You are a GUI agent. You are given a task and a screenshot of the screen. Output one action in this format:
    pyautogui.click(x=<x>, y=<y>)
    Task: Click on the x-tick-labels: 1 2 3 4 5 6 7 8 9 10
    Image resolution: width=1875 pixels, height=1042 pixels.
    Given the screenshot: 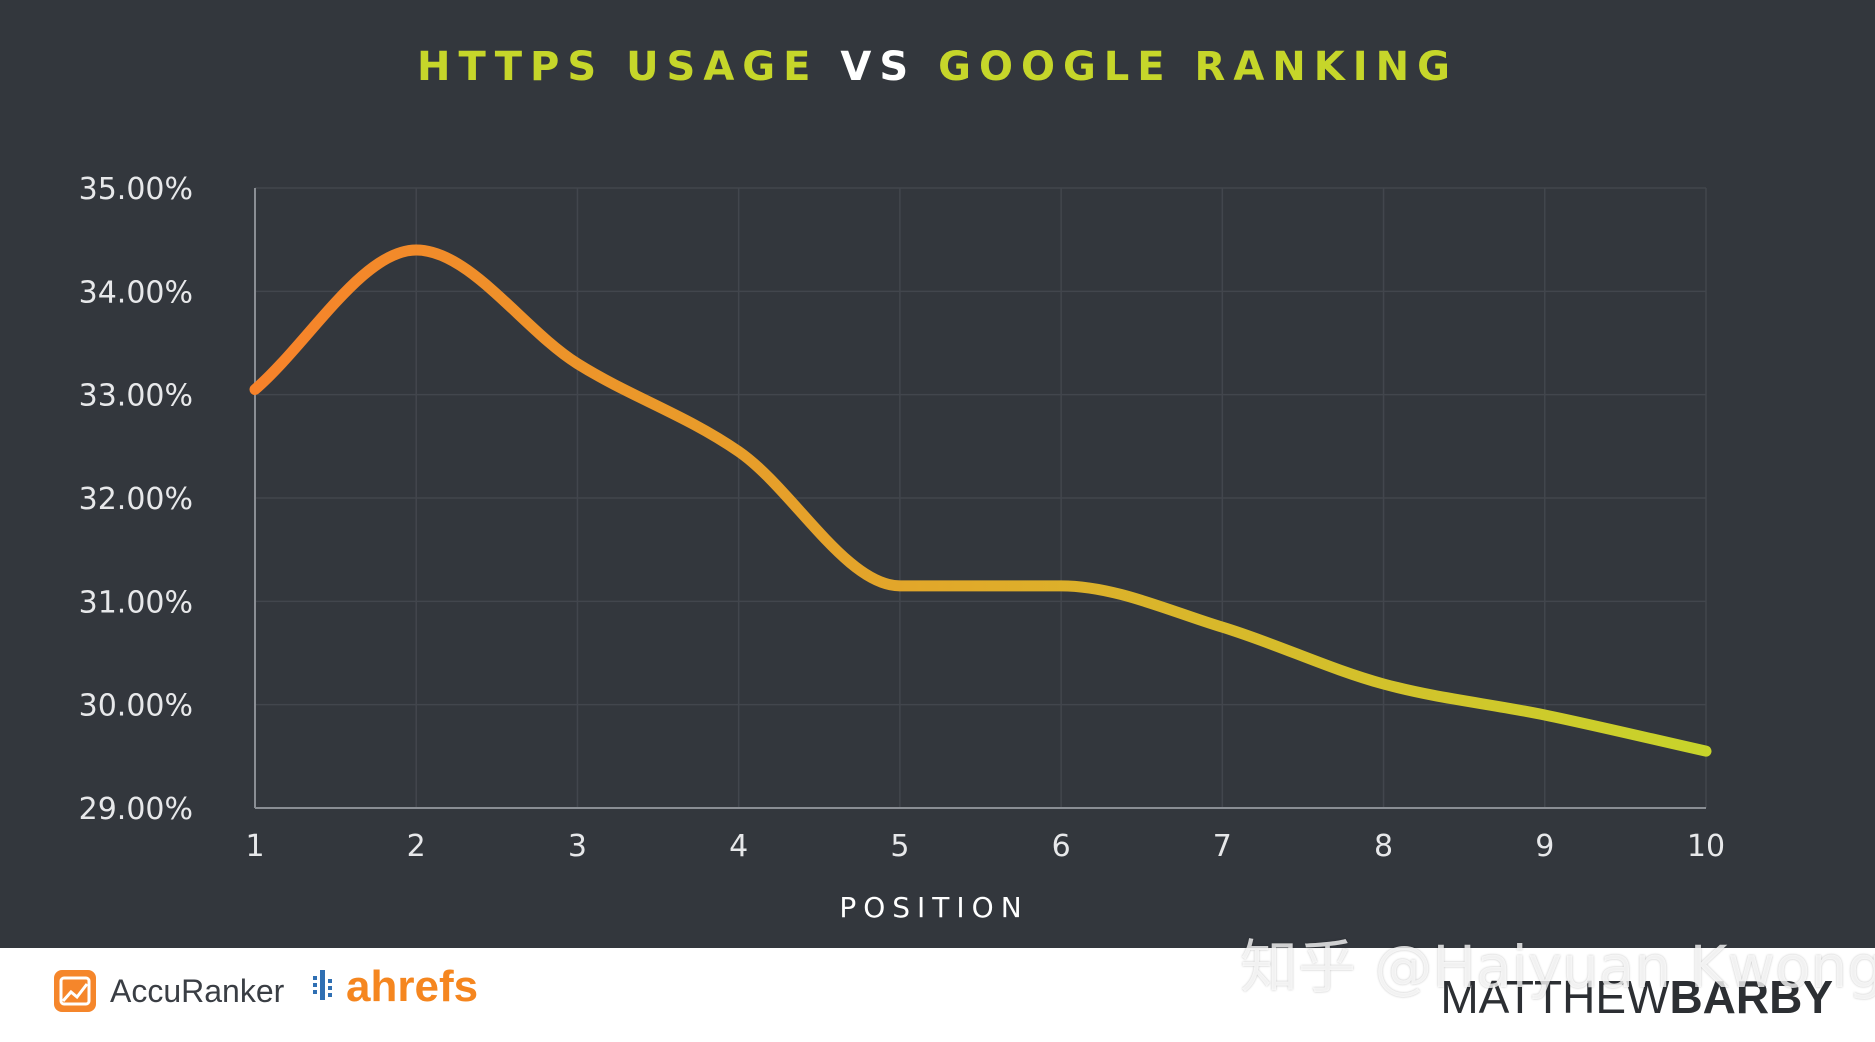 What is the action you would take?
    pyautogui.click(x=985, y=846)
    